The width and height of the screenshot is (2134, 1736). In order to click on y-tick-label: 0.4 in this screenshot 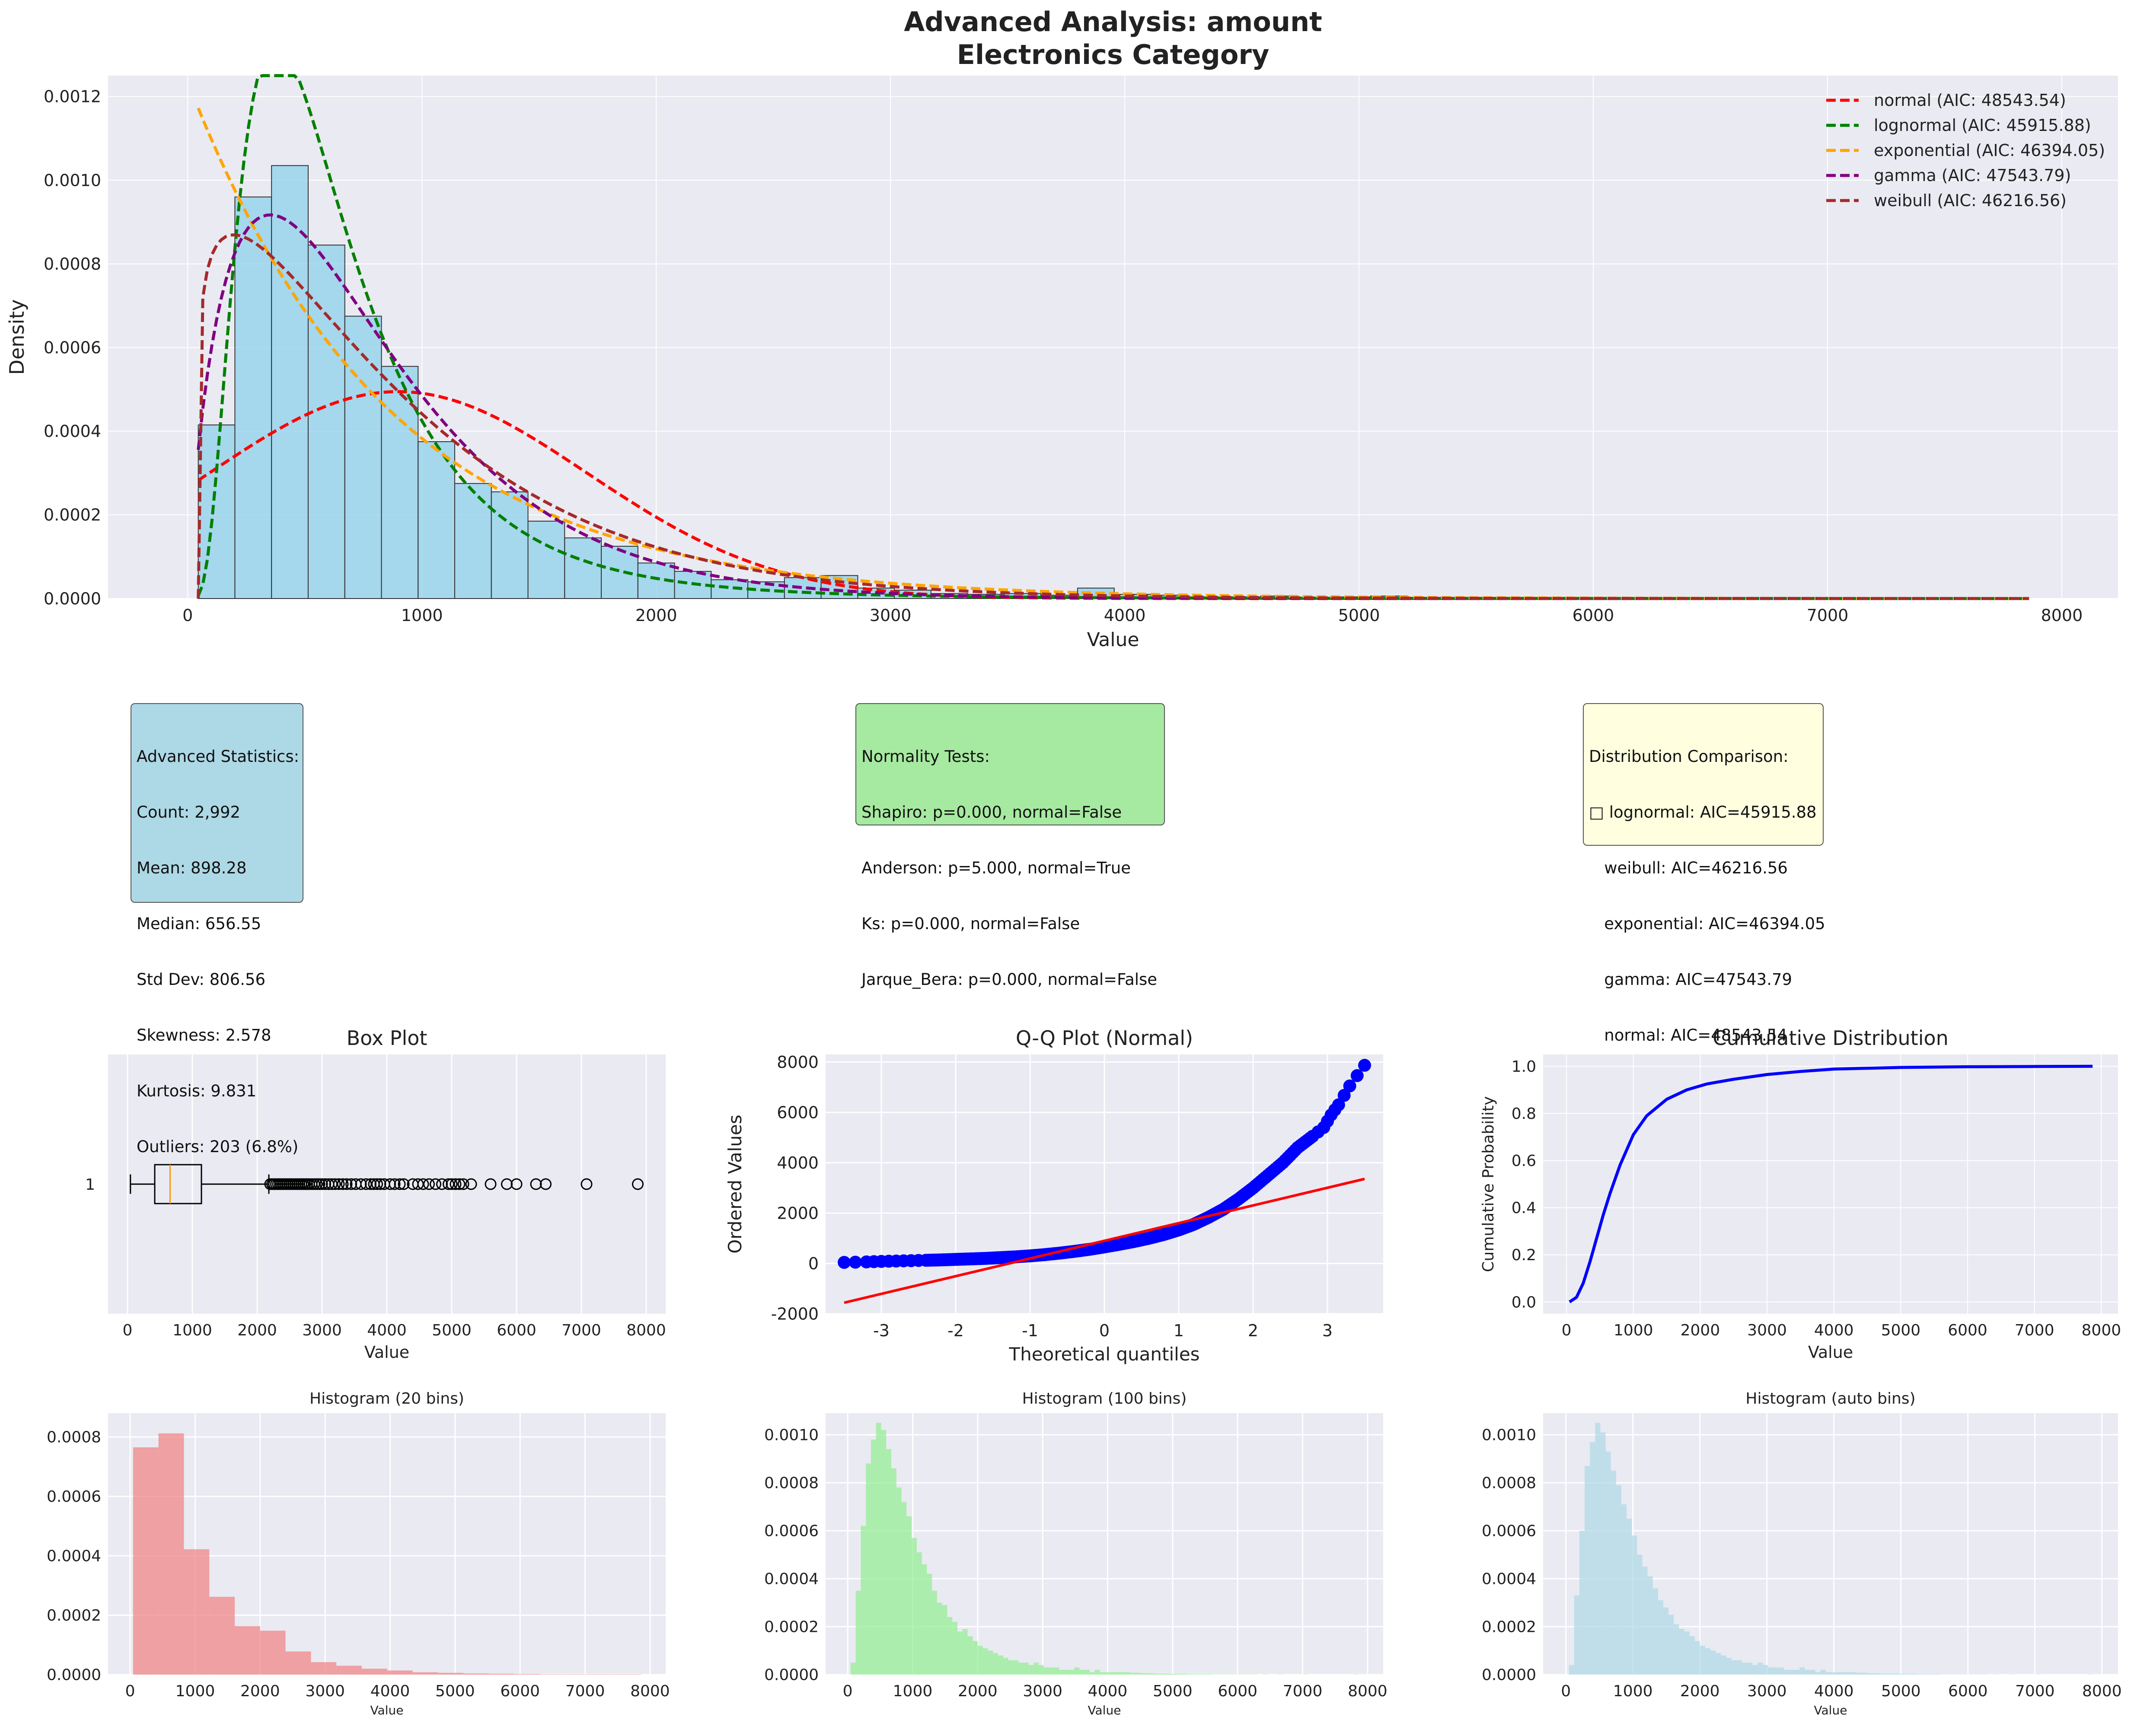, I will do `click(1524, 1208)`.